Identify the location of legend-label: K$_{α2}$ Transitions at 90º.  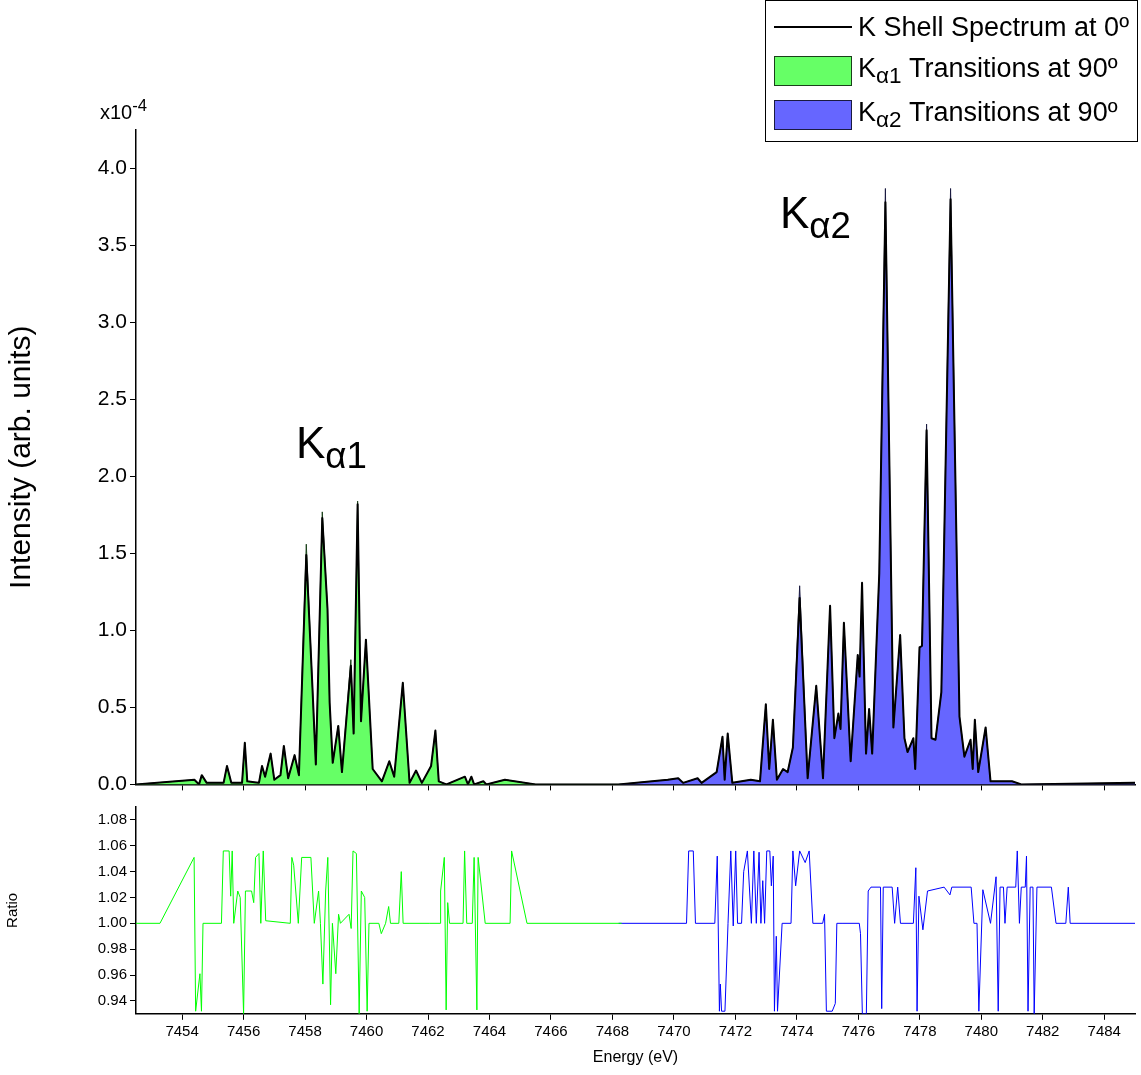
(988, 114).